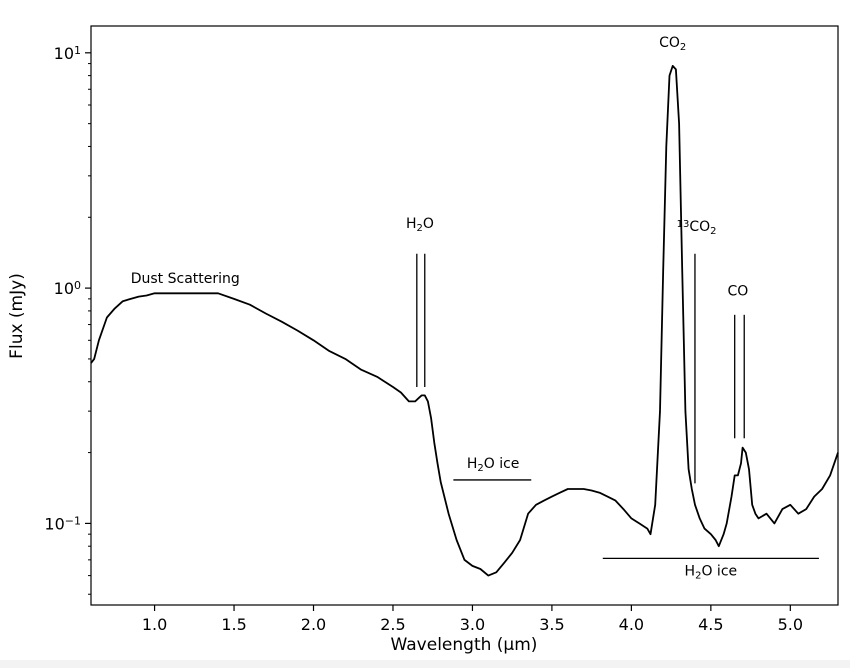 The width and height of the screenshot is (850, 668). What do you see at coordinates (631, 624) in the screenshot?
I see `x-tick-label: 4.0` at bounding box center [631, 624].